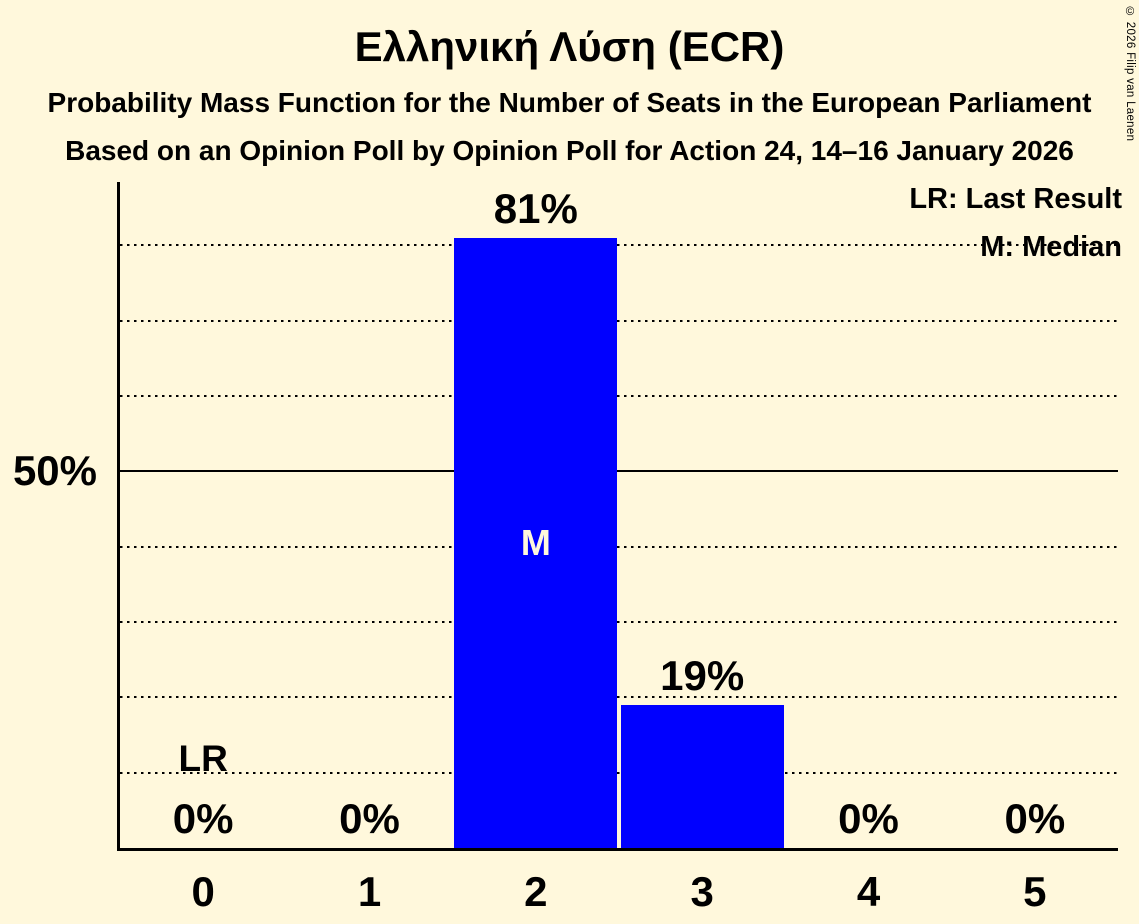 The height and width of the screenshot is (924, 1139). I want to click on bar-value-label-3: 19%, so click(702, 675).